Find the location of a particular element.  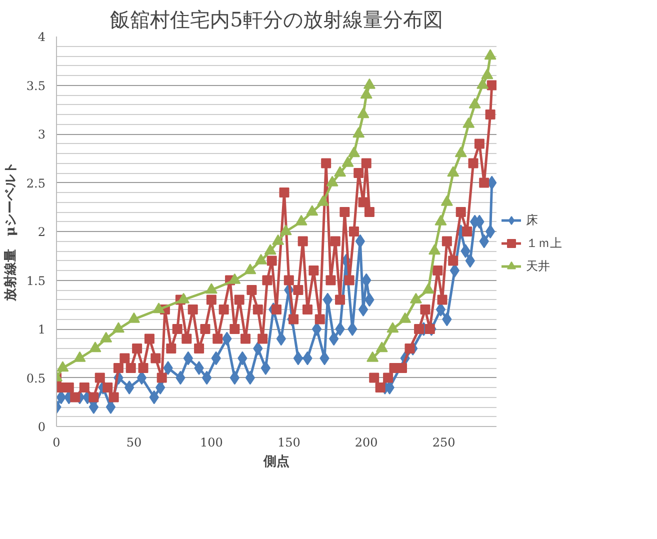

y-tick-label: 2.5 is located at coordinates (36, 183).